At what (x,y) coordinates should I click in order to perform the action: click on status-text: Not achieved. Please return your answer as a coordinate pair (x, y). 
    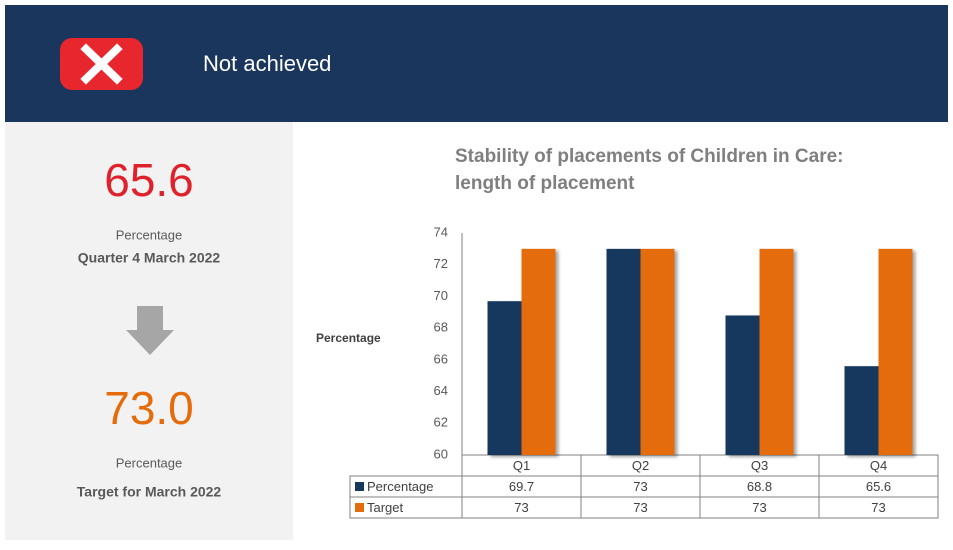
    Looking at the image, I should click on (267, 63).